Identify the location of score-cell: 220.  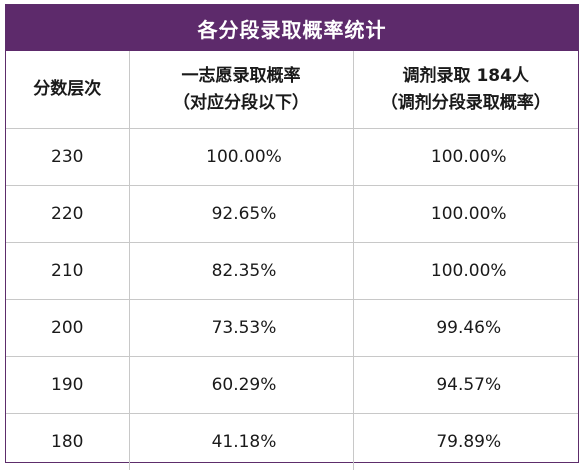
(68, 214).